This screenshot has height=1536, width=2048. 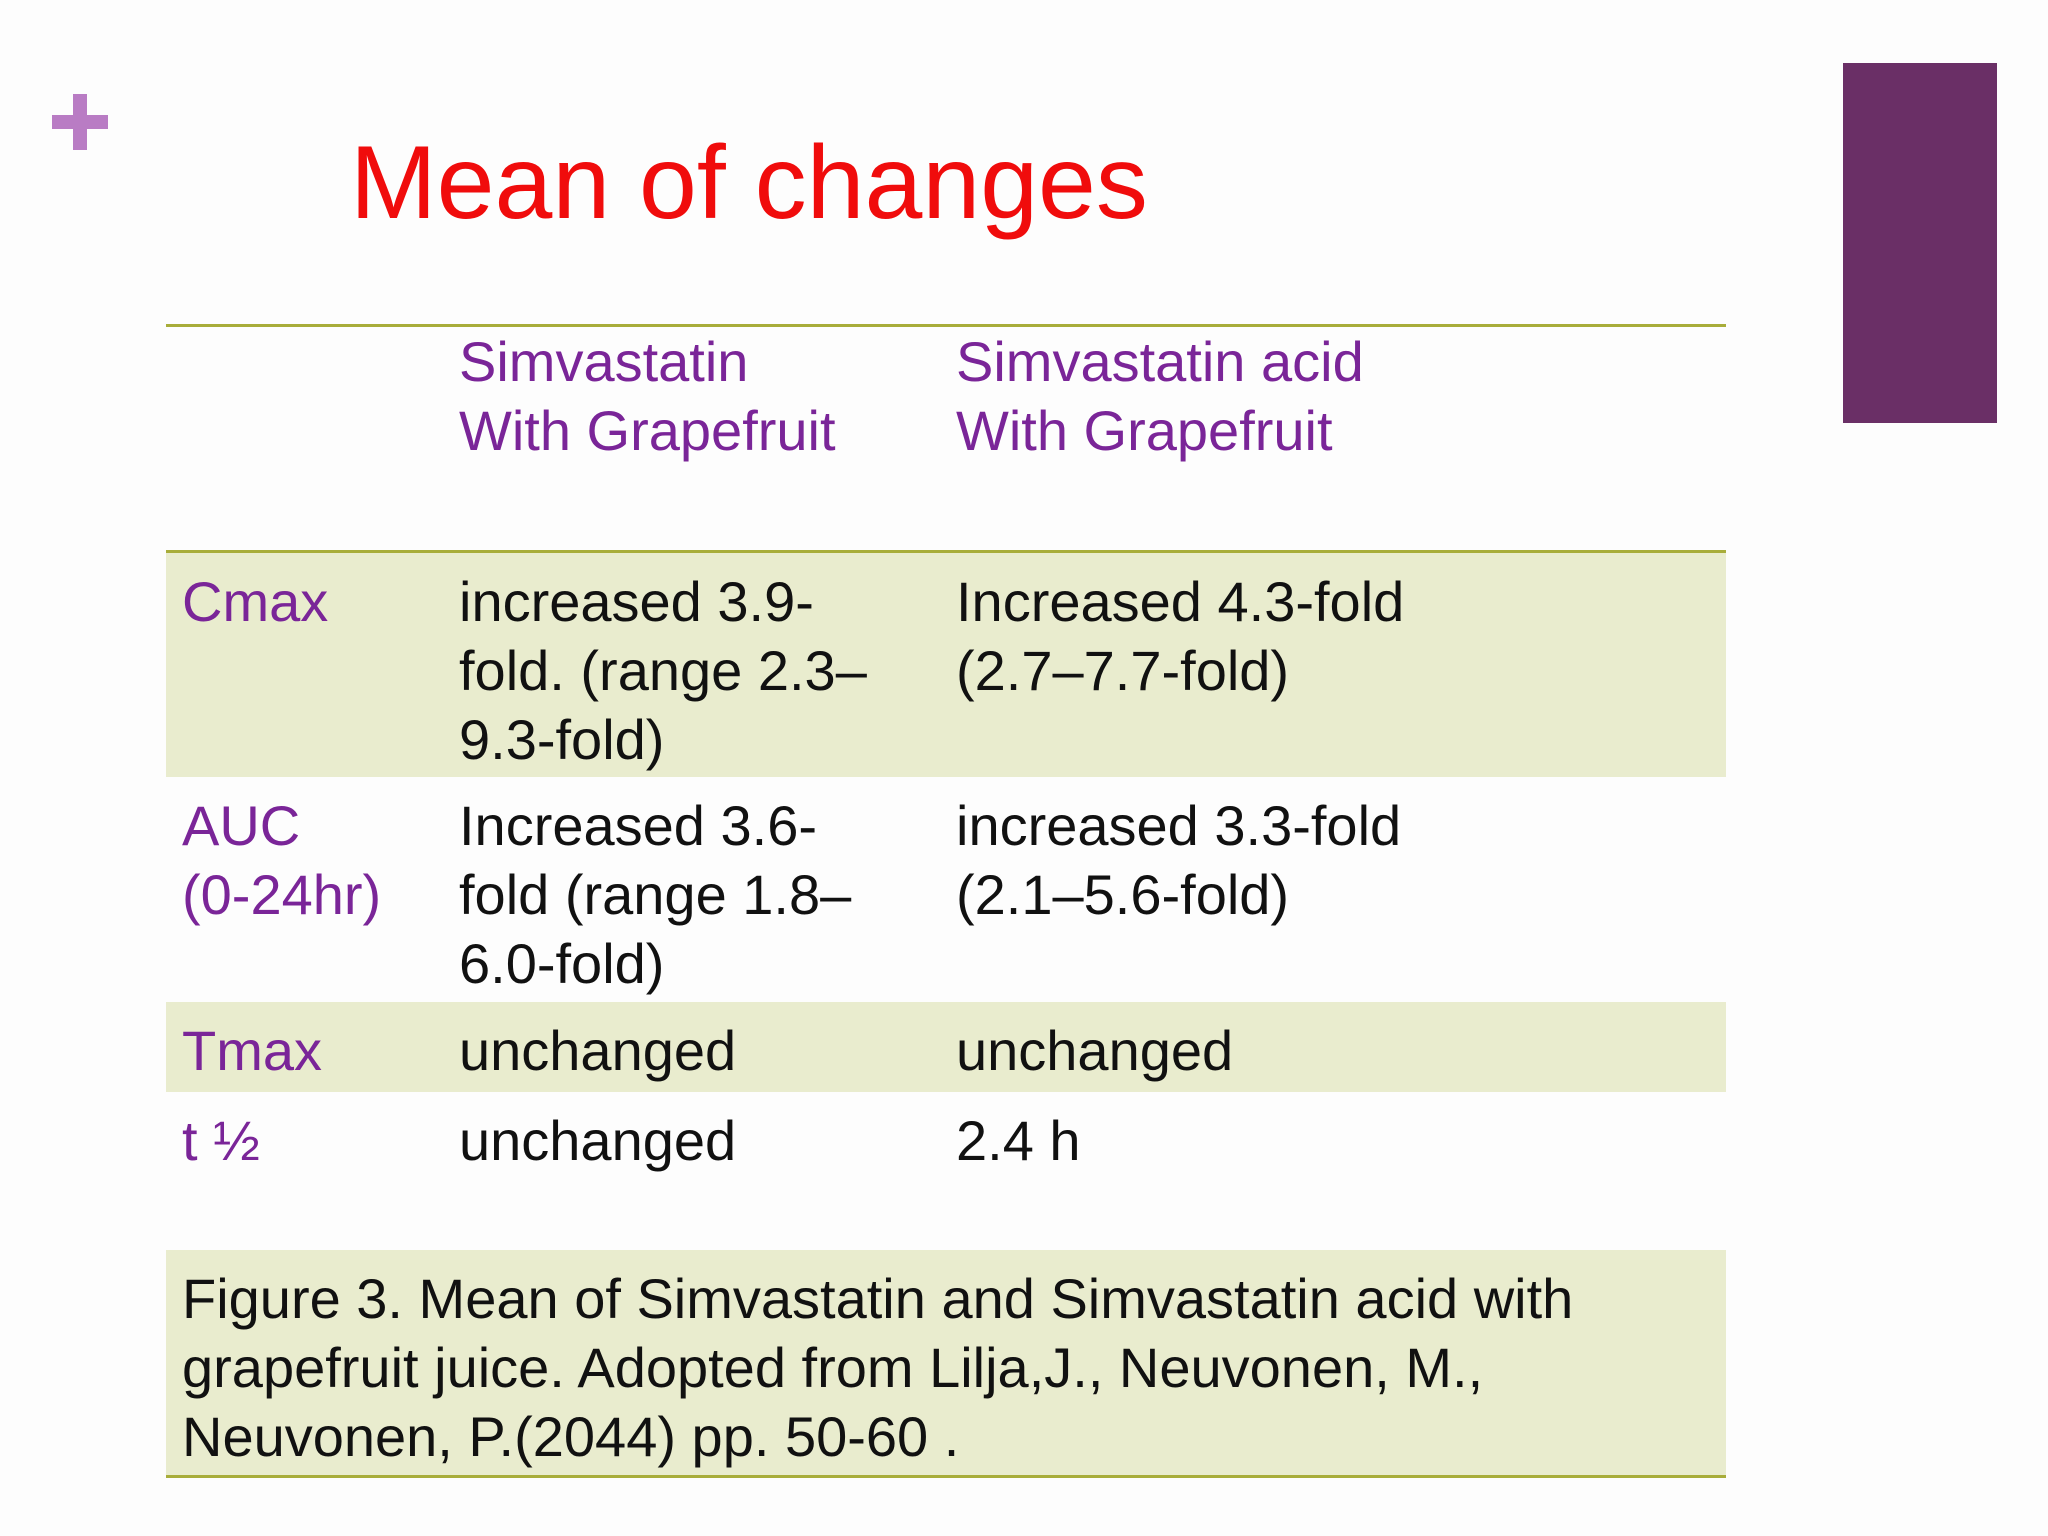 I want to click on table-row: Tmax unchanged unchanged, so click(x=946, y=1046).